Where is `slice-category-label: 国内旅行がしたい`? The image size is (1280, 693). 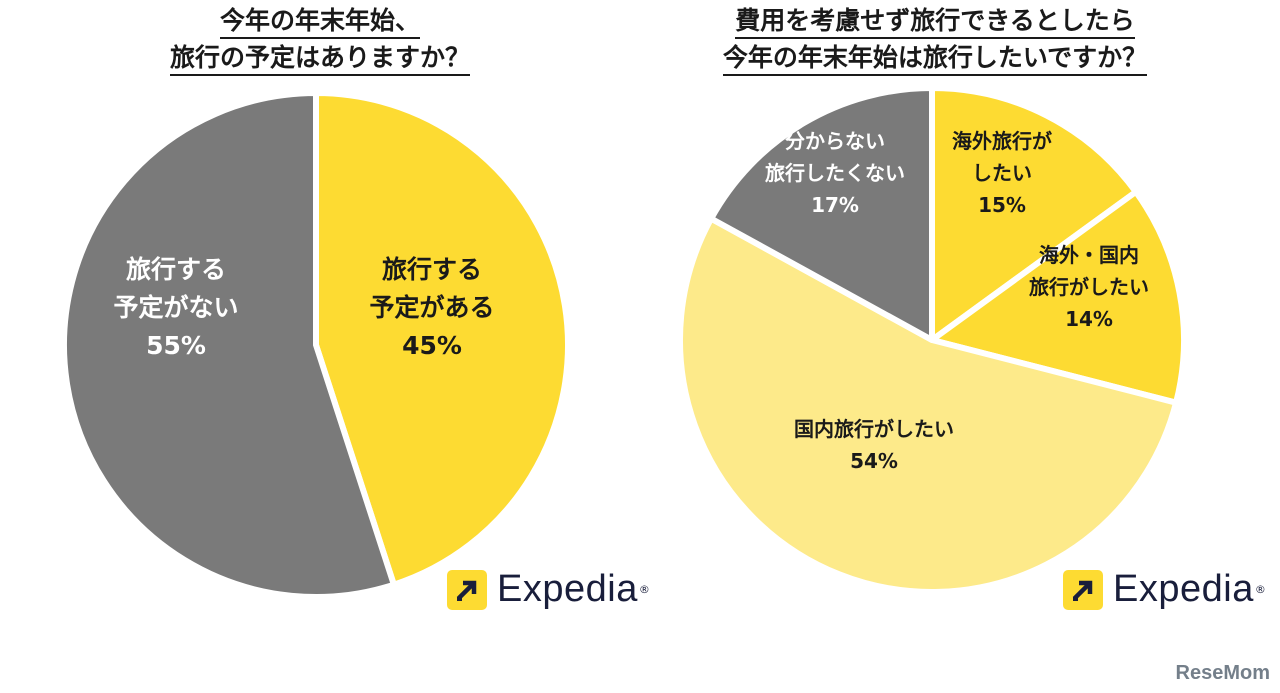 slice-category-label: 国内旅行がしたい is located at coordinates (874, 429).